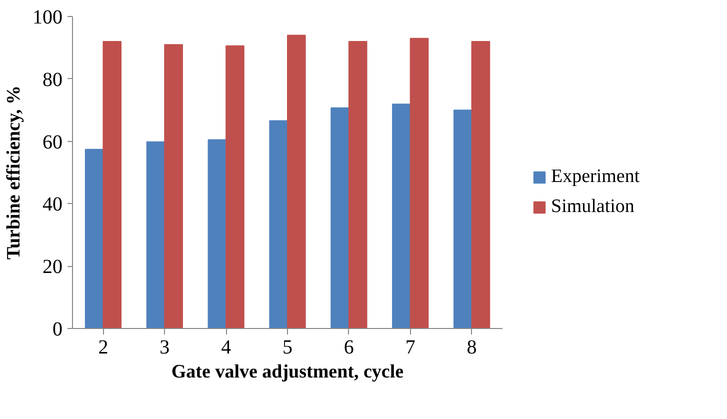 The height and width of the screenshot is (419, 727). What do you see at coordinates (52, 267) in the screenshot?
I see `y-tick-label: 20` at bounding box center [52, 267].